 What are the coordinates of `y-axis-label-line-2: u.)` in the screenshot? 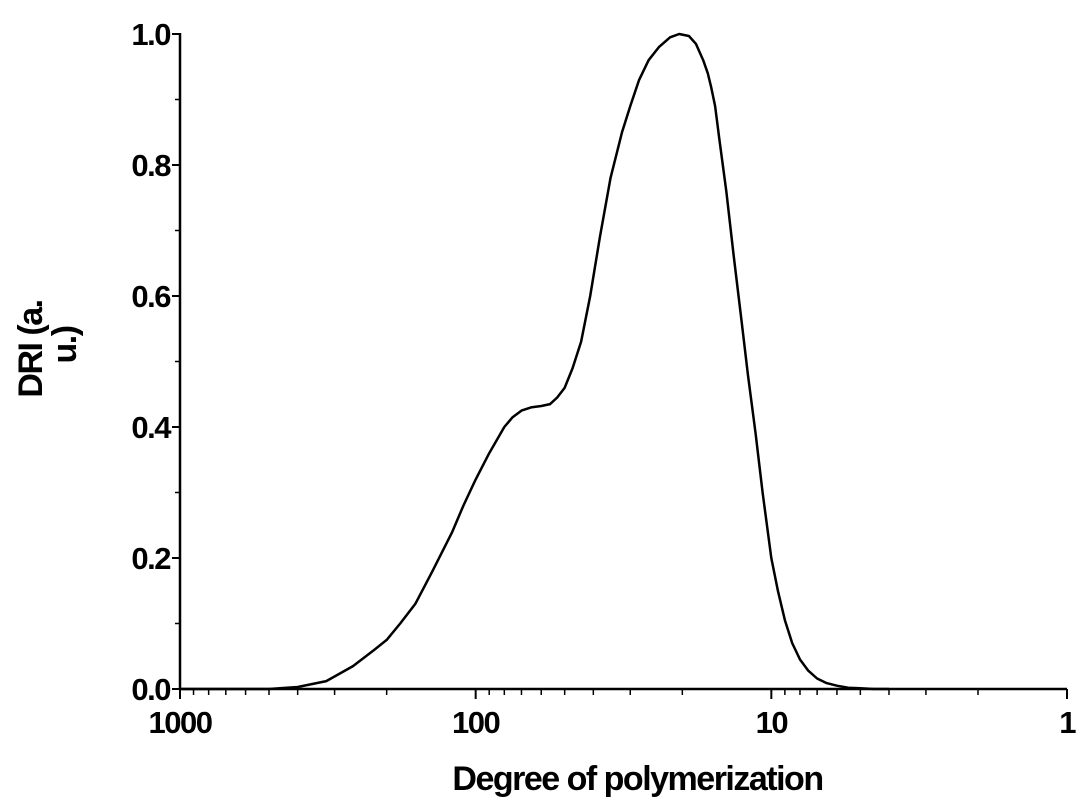 It's located at (65, 344).